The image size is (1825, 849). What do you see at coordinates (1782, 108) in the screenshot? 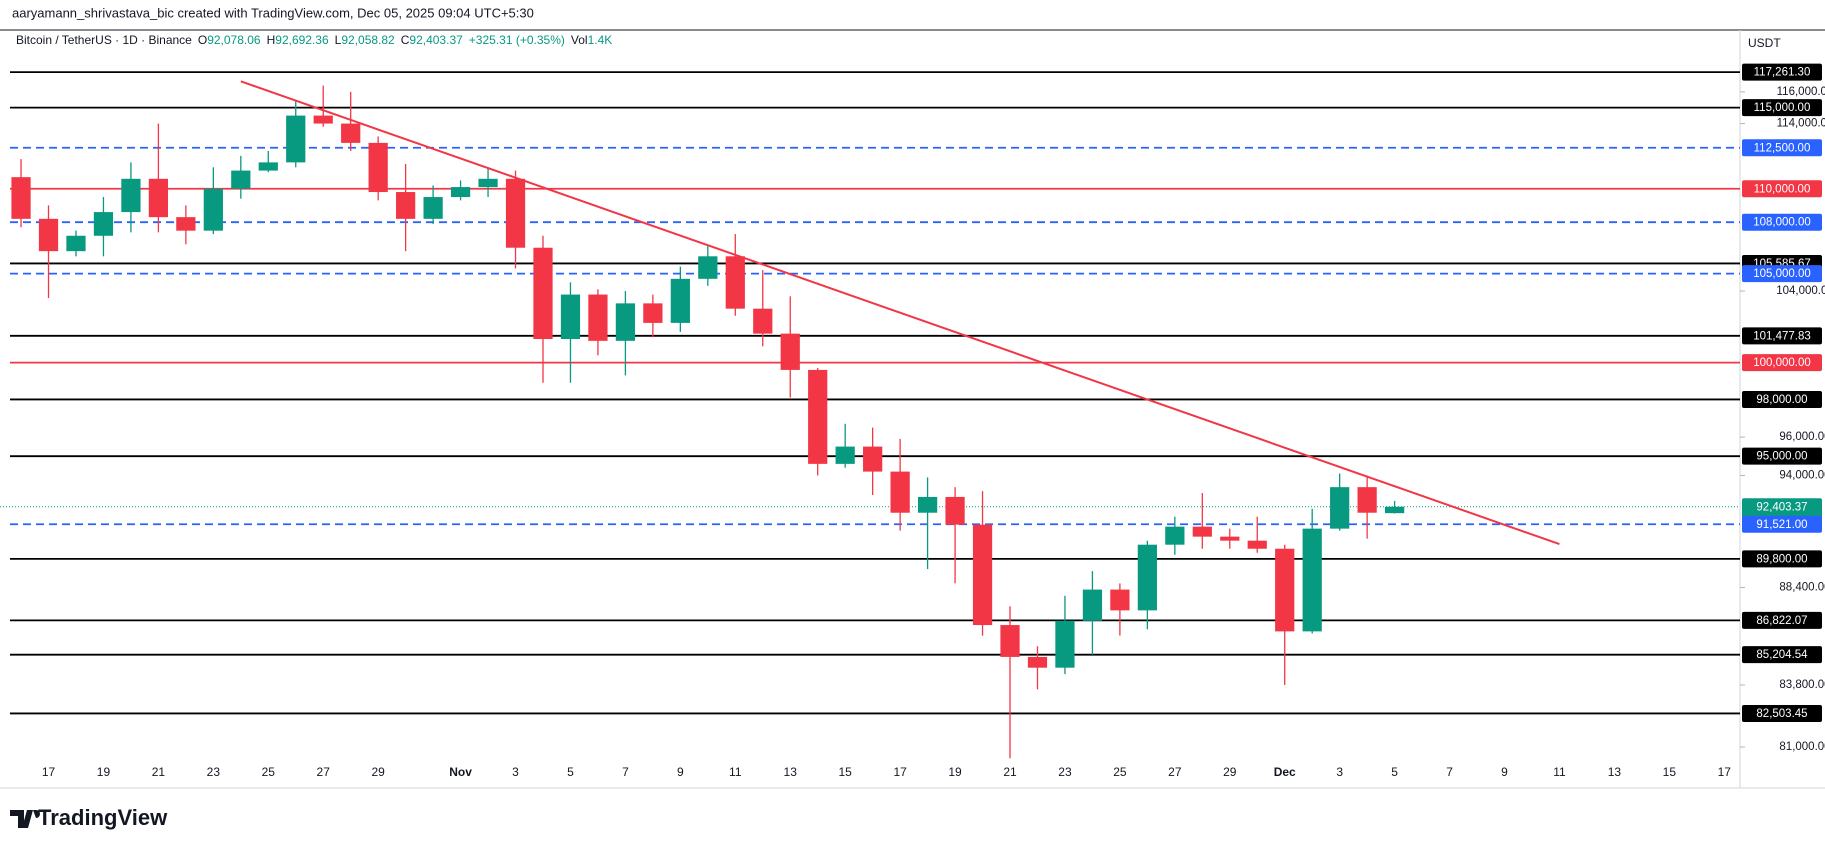
I see `level-label: 115,000.00` at bounding box center [1782, 108].